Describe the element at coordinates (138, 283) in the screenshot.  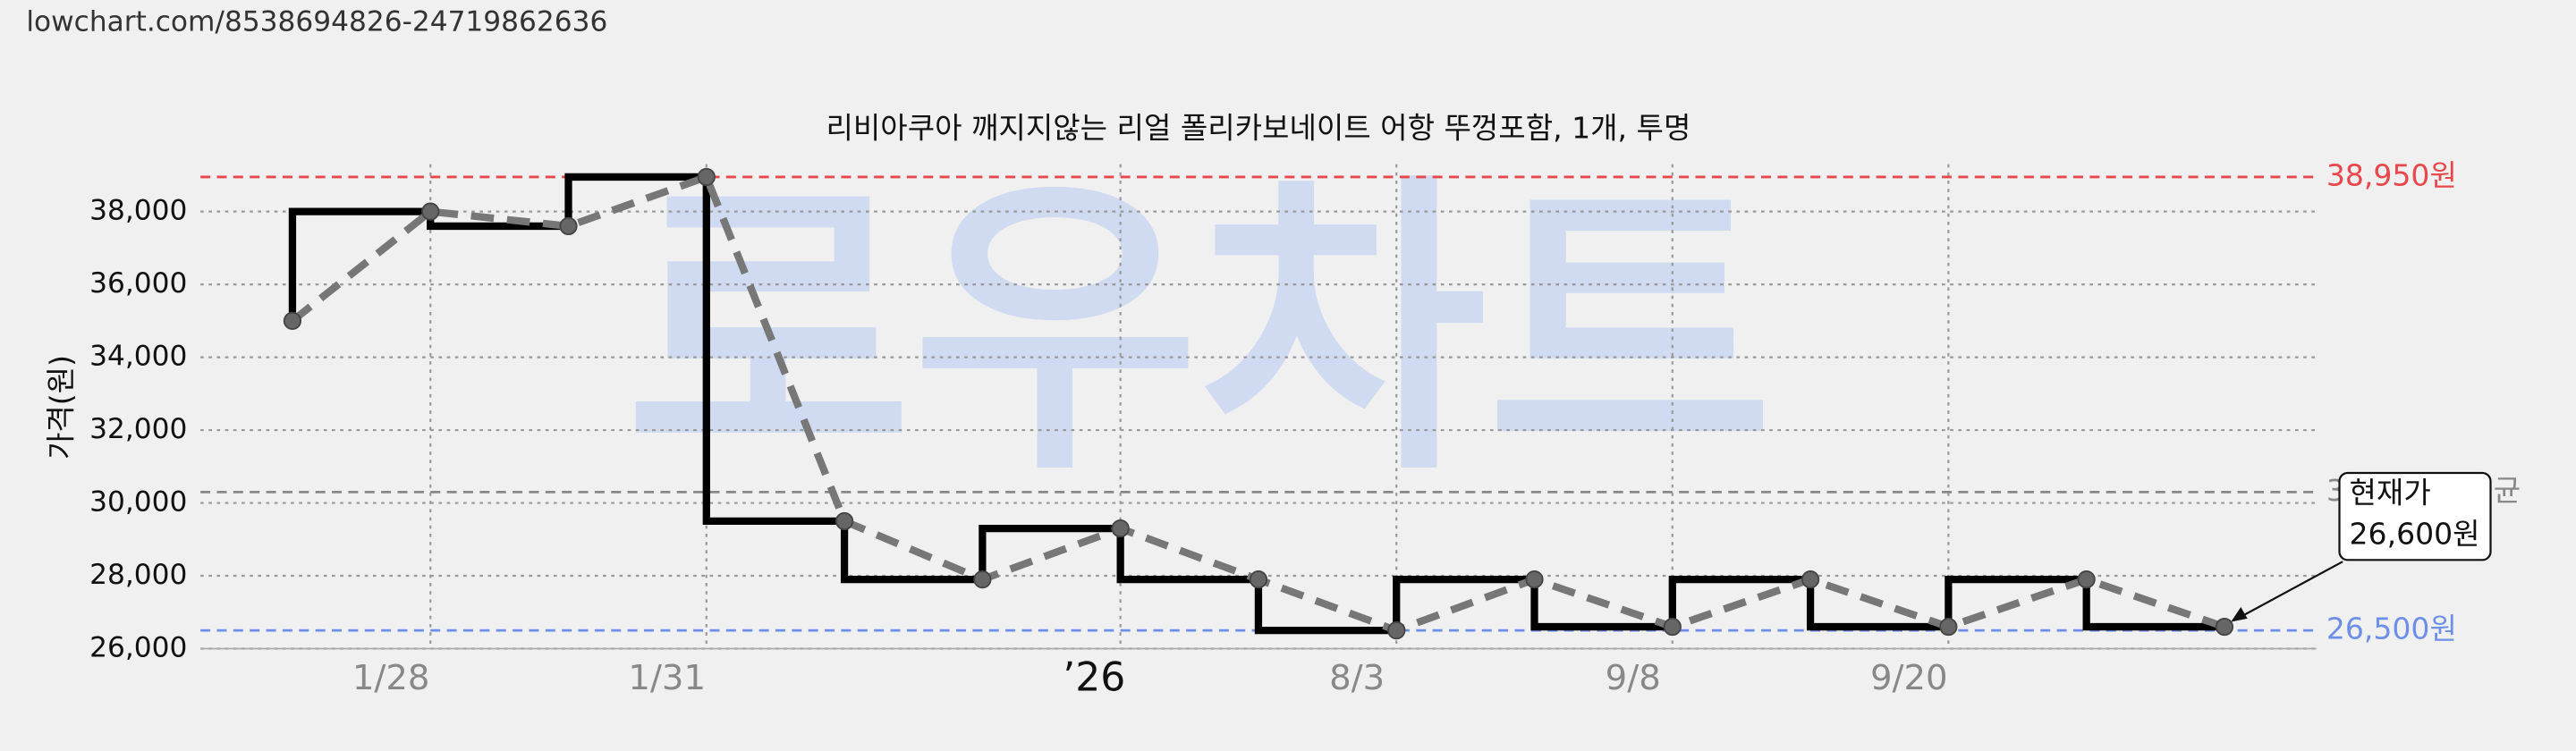
I see `y-tick-label: 36,000` at that location.